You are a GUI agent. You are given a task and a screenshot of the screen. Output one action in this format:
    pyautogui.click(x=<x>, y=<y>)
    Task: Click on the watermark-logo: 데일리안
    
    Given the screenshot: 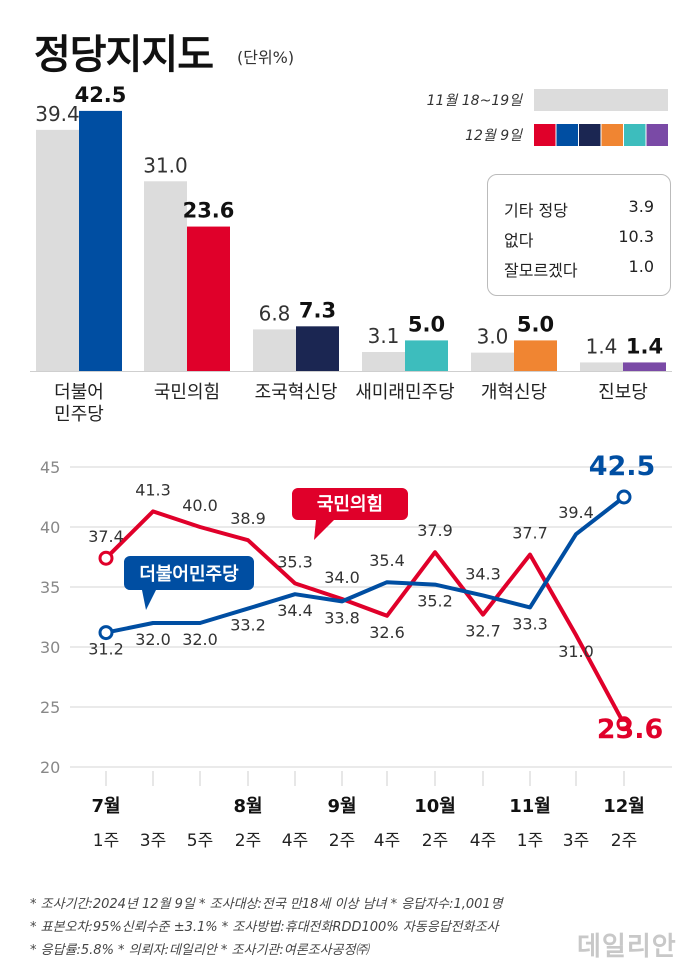 What is the action you would take?
    pyautogui.click(x=627, y=947)
    